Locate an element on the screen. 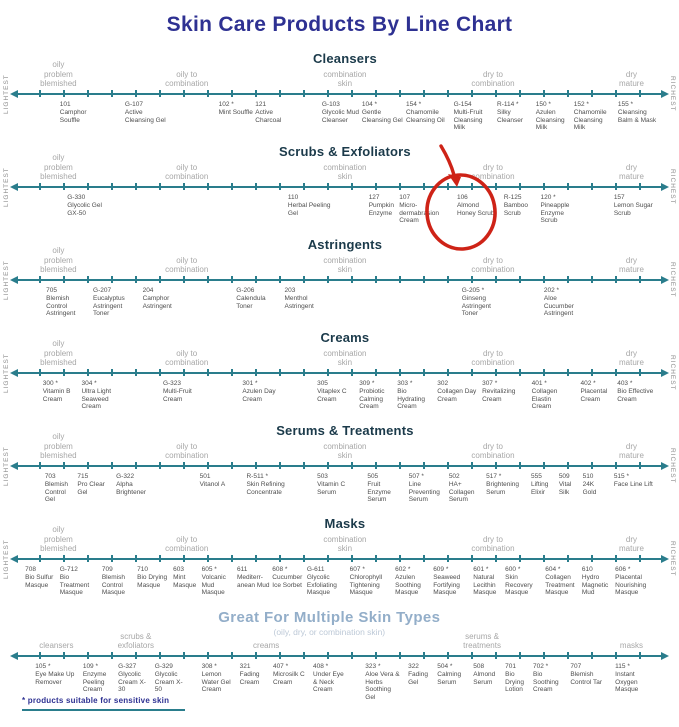 This screenshot has width=679, height=727. product-code: 202 * is located at coordinates (551, 290).